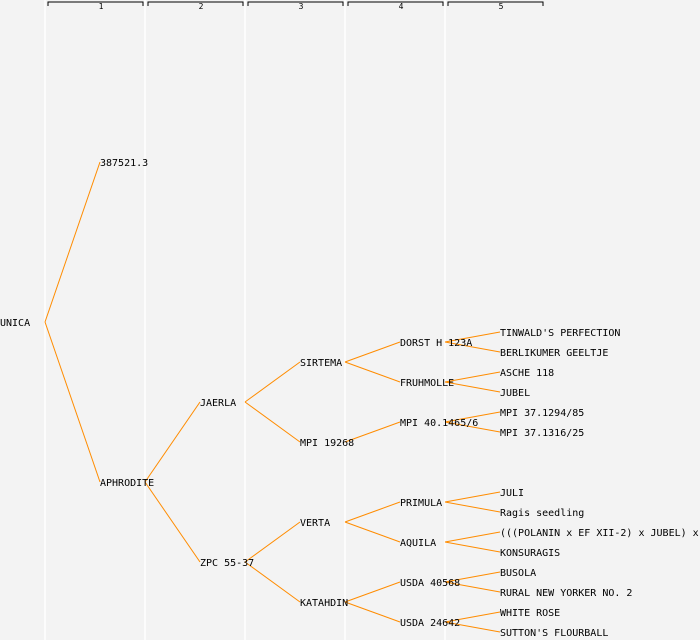 The height and width of the screenshot is (640, 700). I want to click on pedigree-node: 387521.3, so click(124, 163).